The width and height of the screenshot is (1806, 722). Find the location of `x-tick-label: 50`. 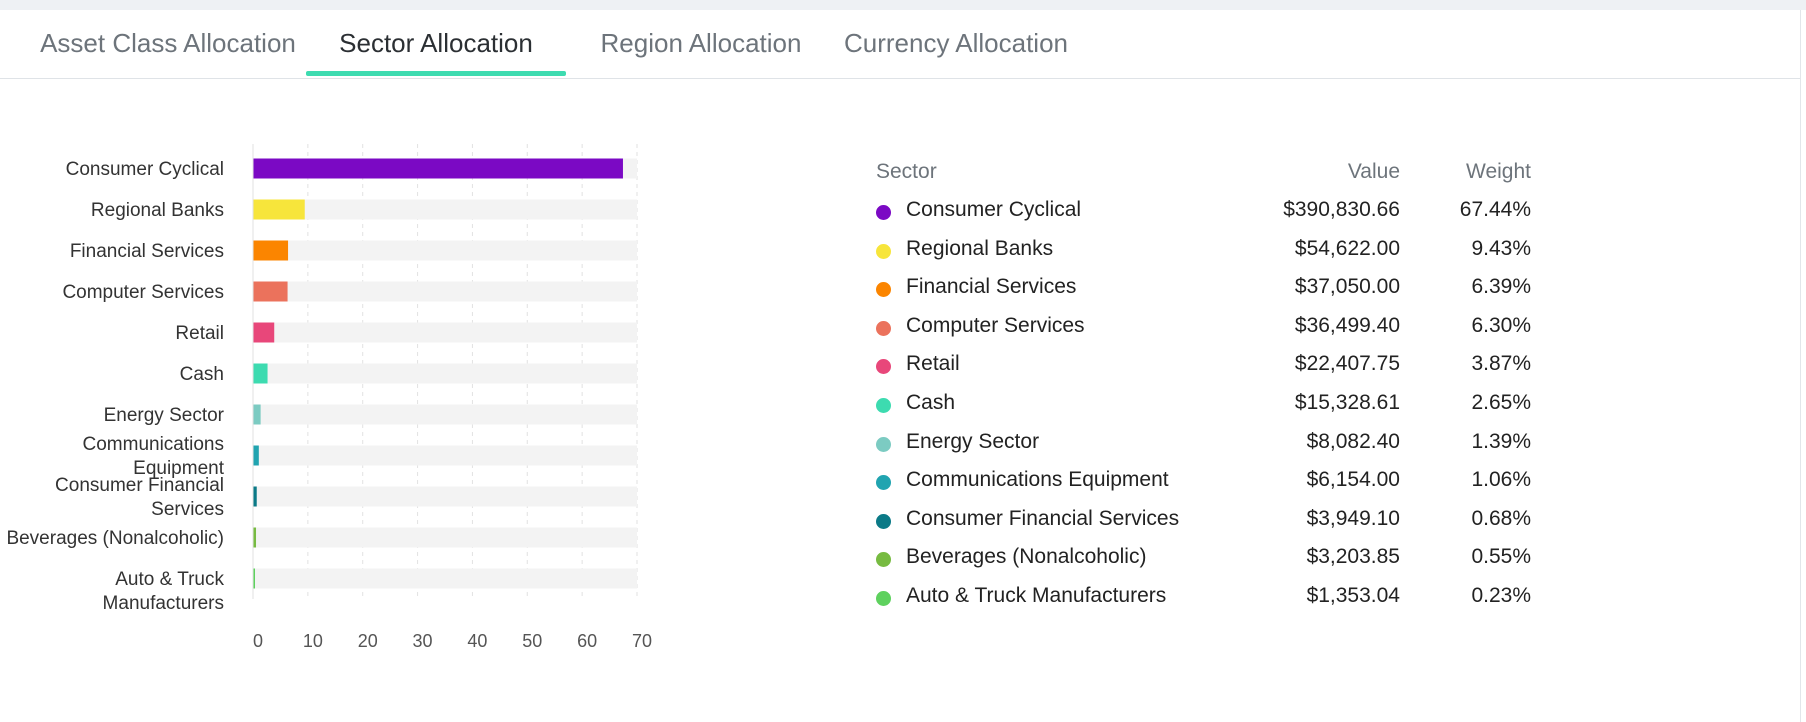

x-tick-label: 50 is located at coordinates (532, 641).